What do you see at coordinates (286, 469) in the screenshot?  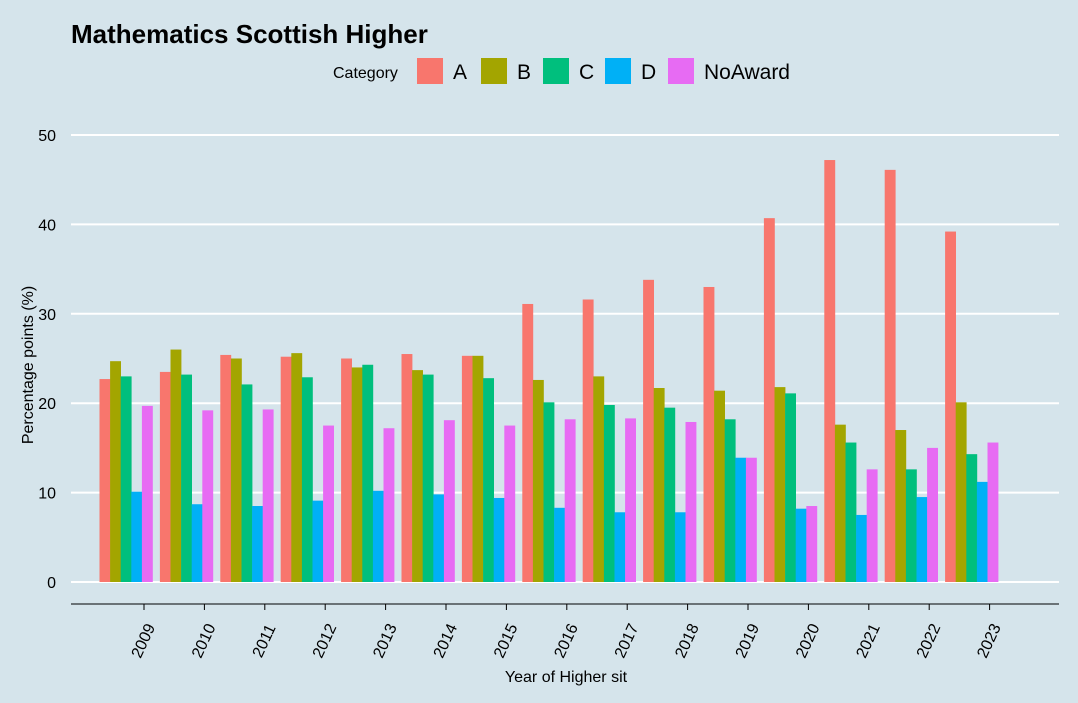 I see `bar-A-2012` at bounding box center [286, 469].